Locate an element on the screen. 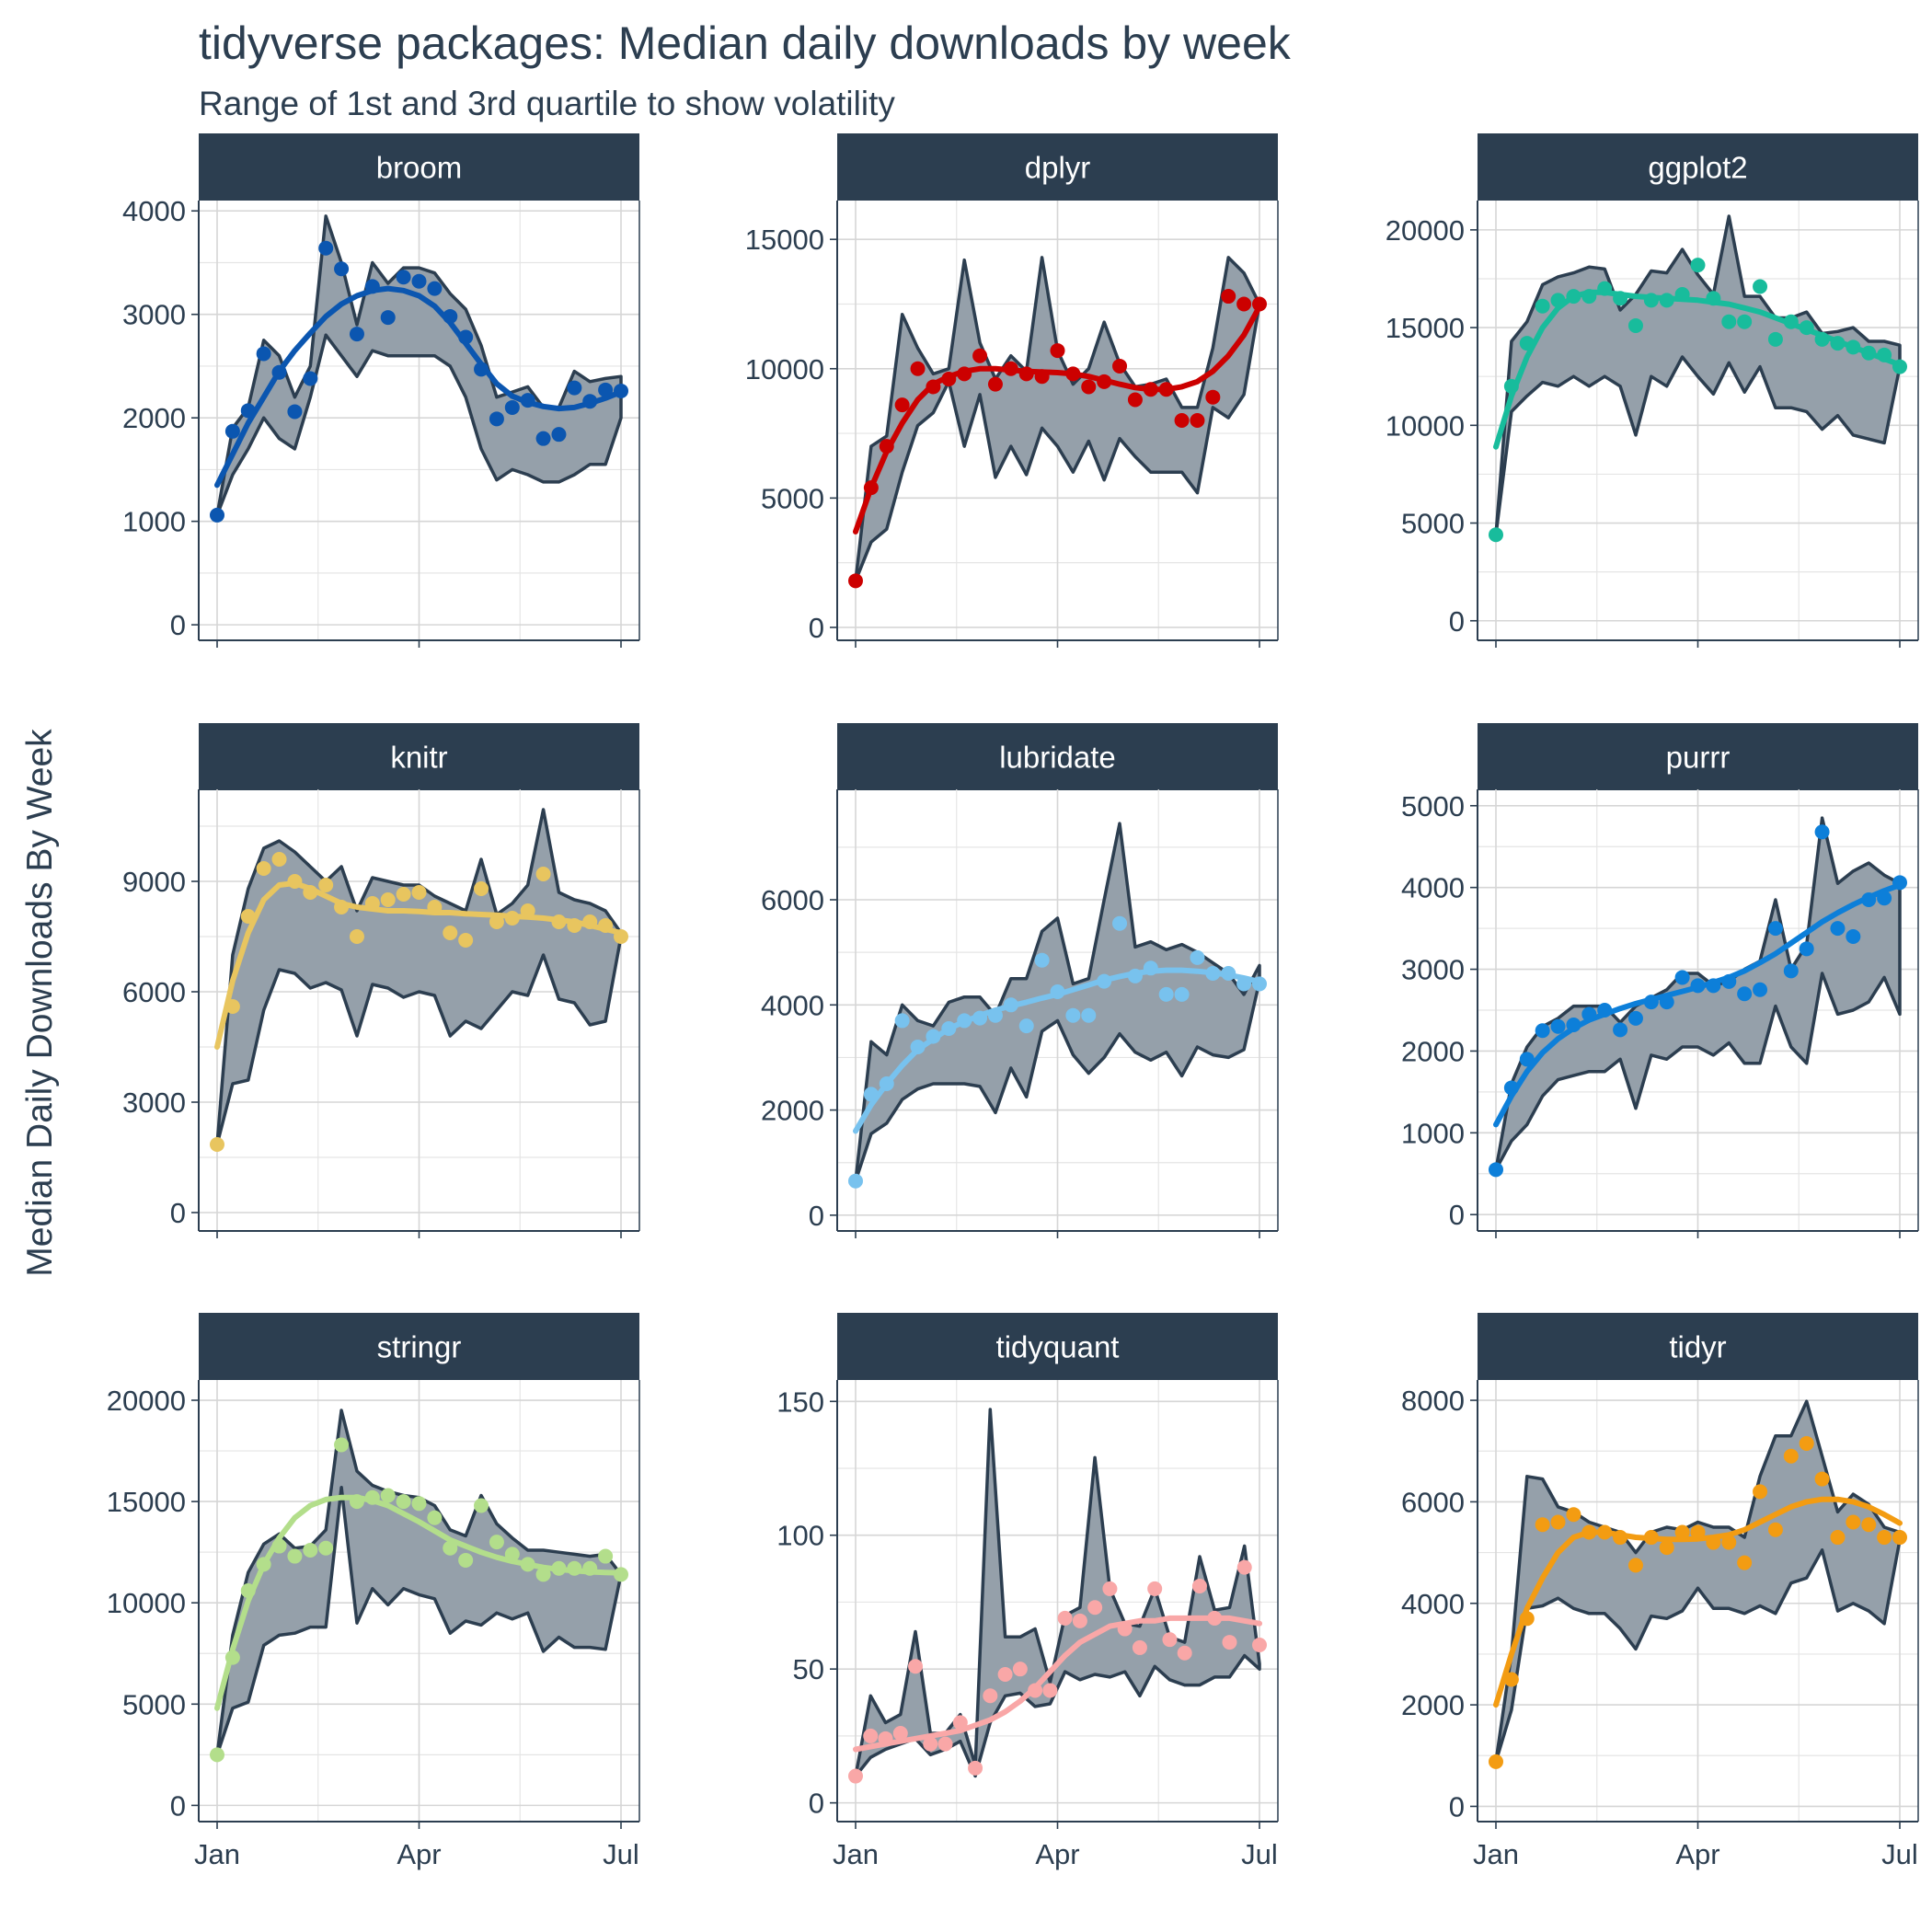 The width and height of the screenshot is (1932, 1932). facet-panel-dplyr: dplyr 0 5000 10000 15000 is located at coordinates (1012, 390).